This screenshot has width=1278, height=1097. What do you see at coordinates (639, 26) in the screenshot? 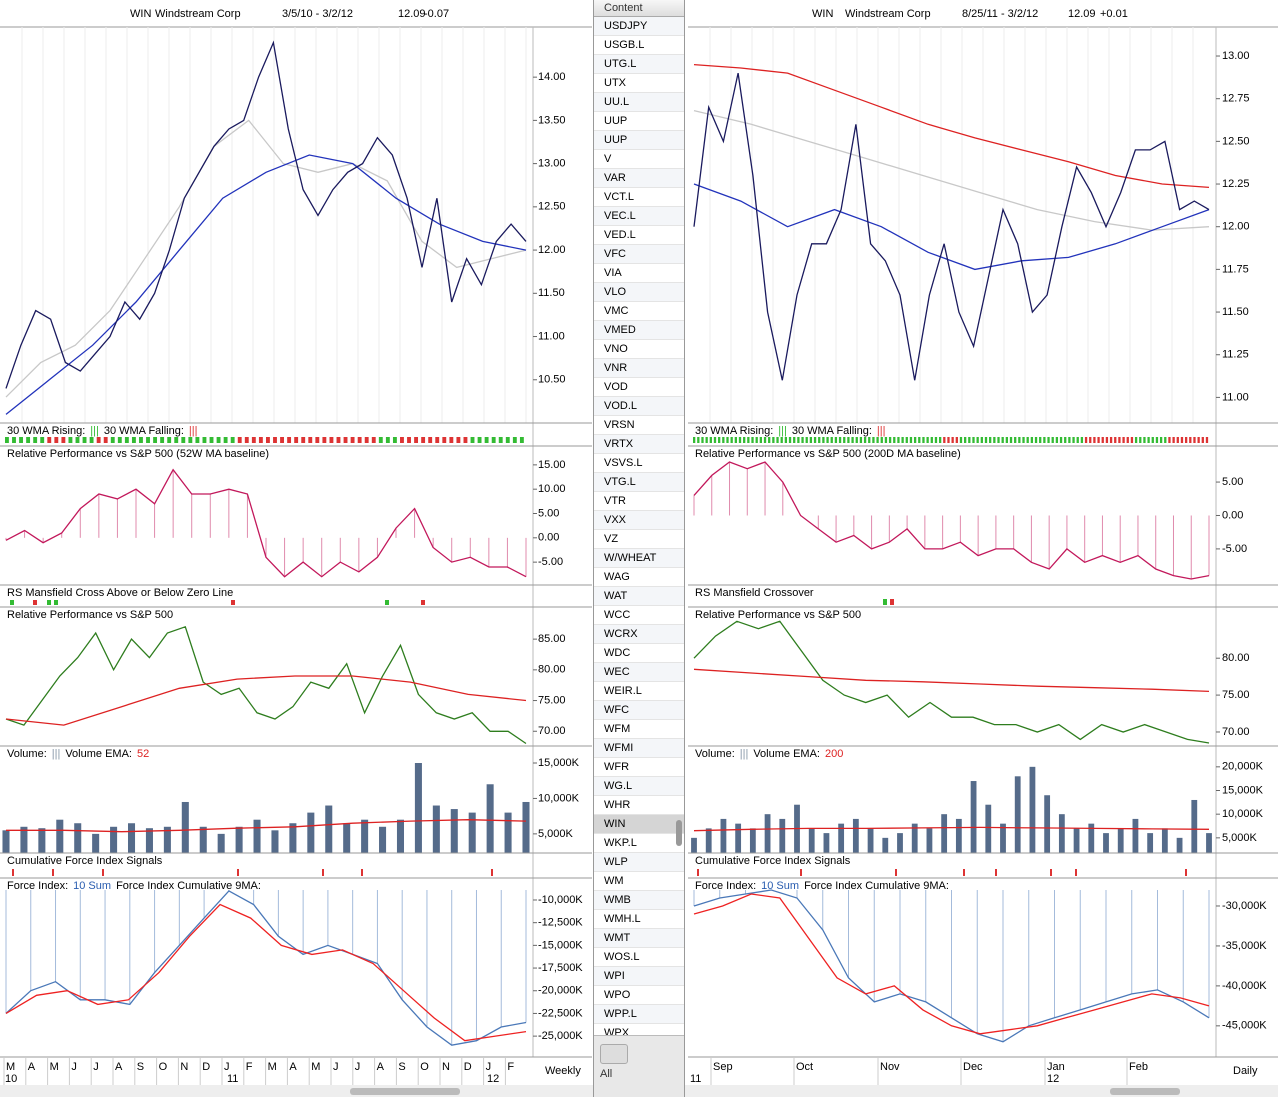
I see `list-item: USDJPY` at bounding box center [639, 26].